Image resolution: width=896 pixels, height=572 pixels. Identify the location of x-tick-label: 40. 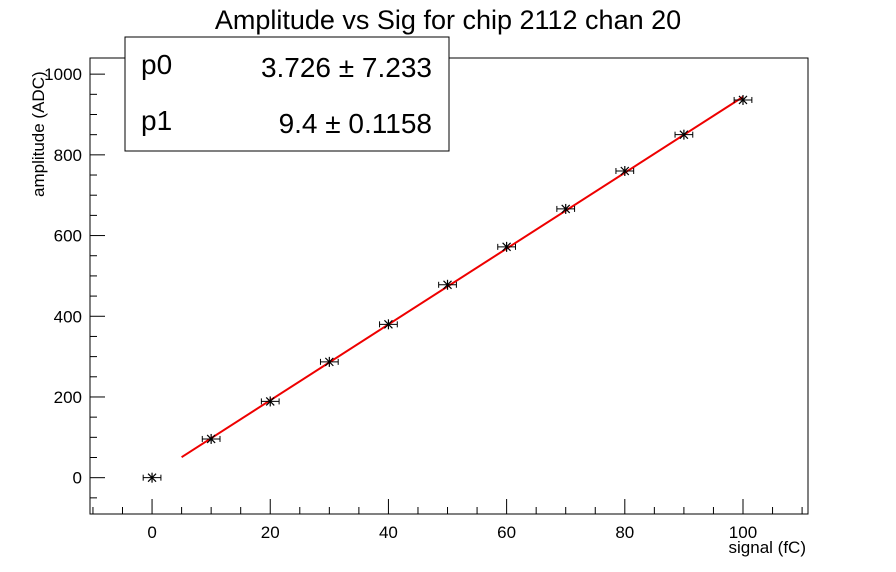
(388, 532).